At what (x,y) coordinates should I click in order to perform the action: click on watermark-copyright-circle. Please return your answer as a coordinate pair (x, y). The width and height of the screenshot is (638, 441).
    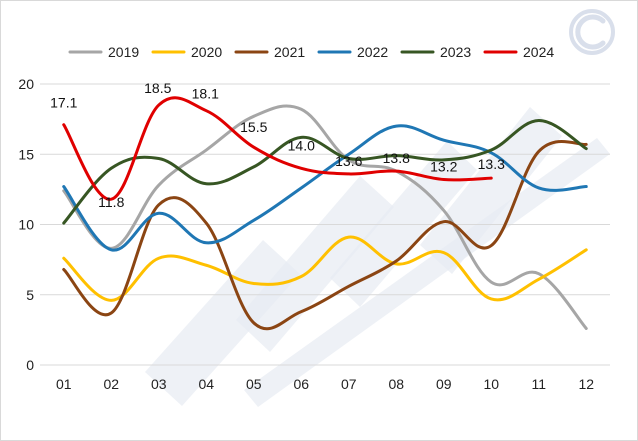
    Looking at the image, I should click on (592, 32).